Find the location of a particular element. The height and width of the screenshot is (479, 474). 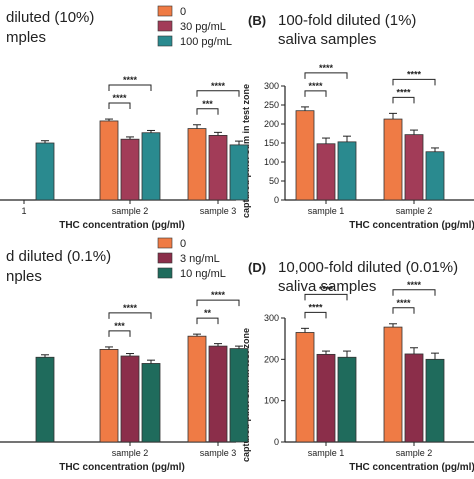

panel-d-ytick-label: 100 is located at coordinates (271, 401).